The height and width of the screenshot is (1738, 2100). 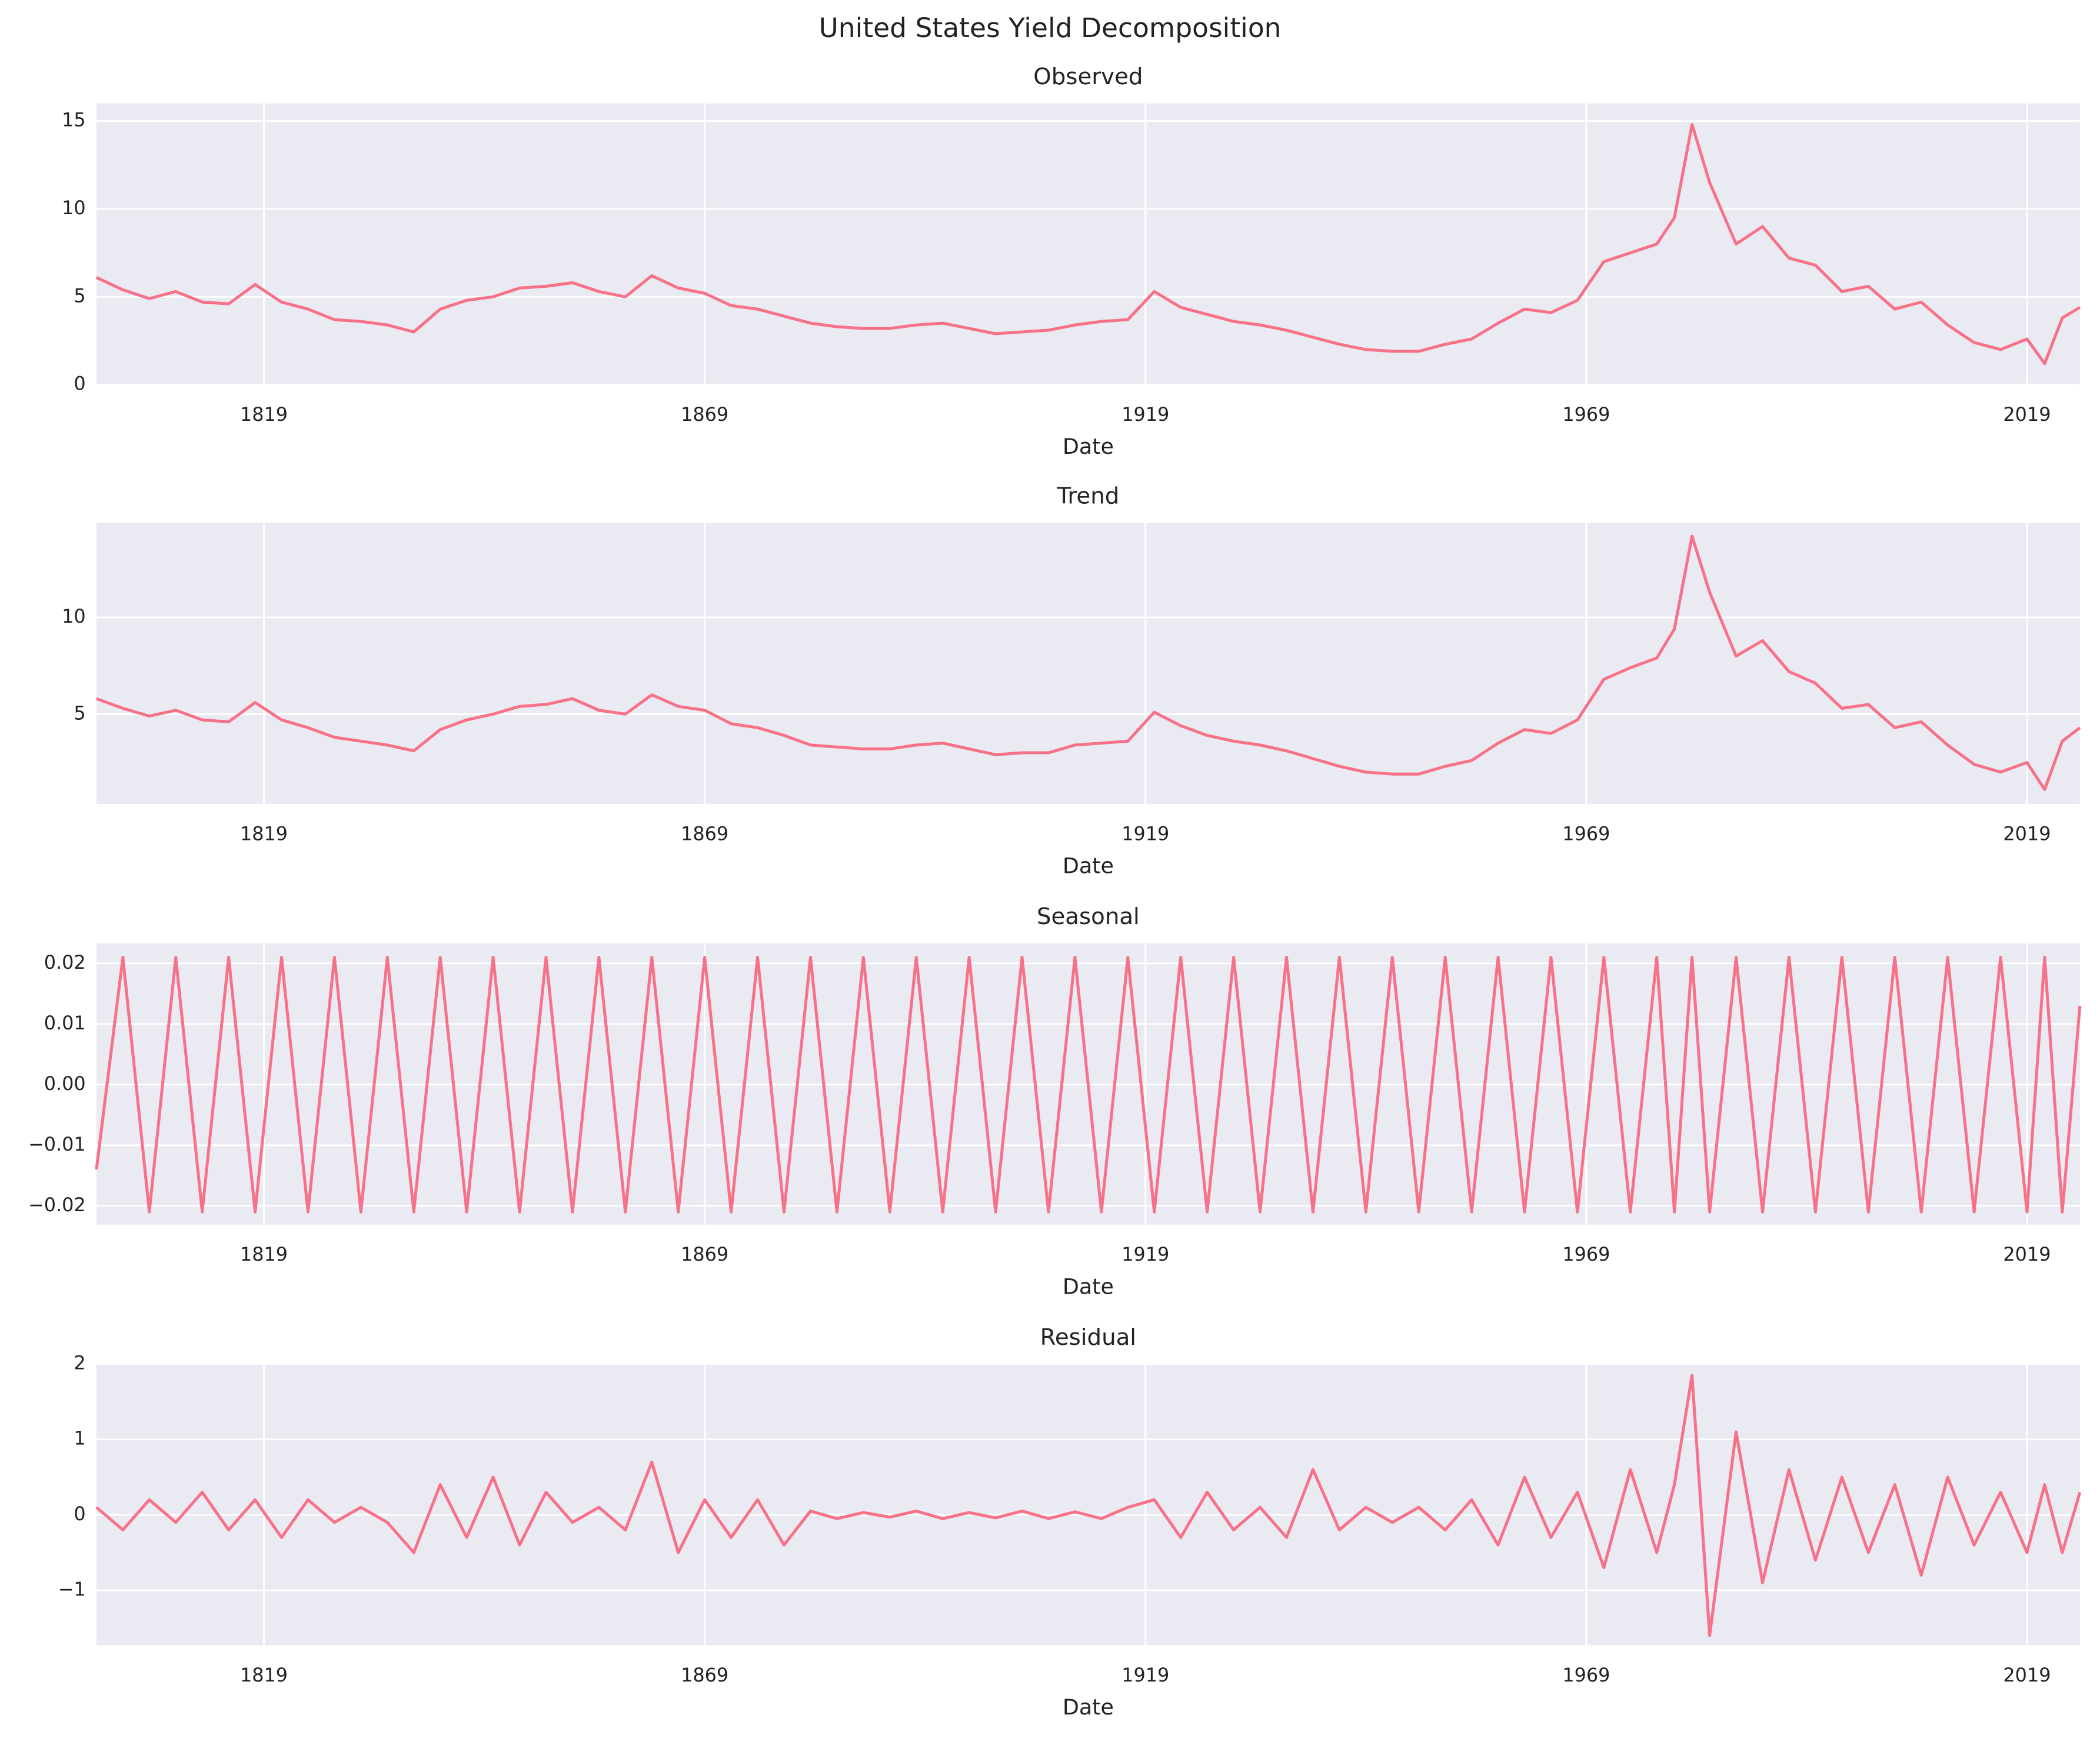 What do you see at coordinates (1088, 77) in the screenshot?
I see `subplot-title: Observed` at bounding box center [1088, 77].